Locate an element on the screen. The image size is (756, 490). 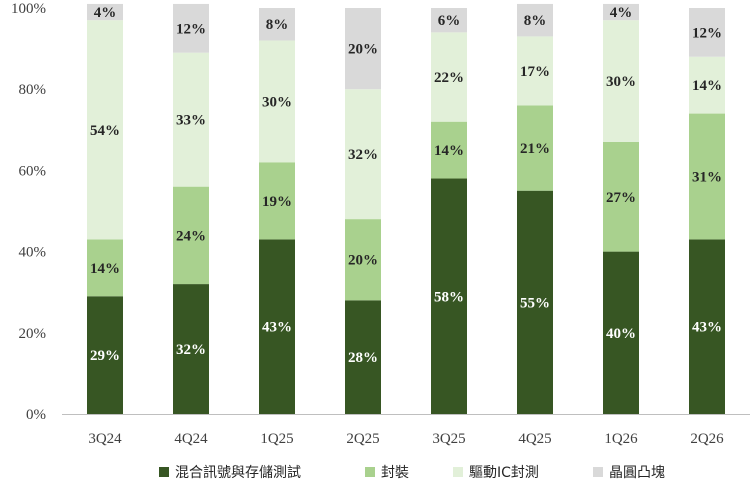
x-tick-label: 1Q25 is located at coordinates (276, 439).